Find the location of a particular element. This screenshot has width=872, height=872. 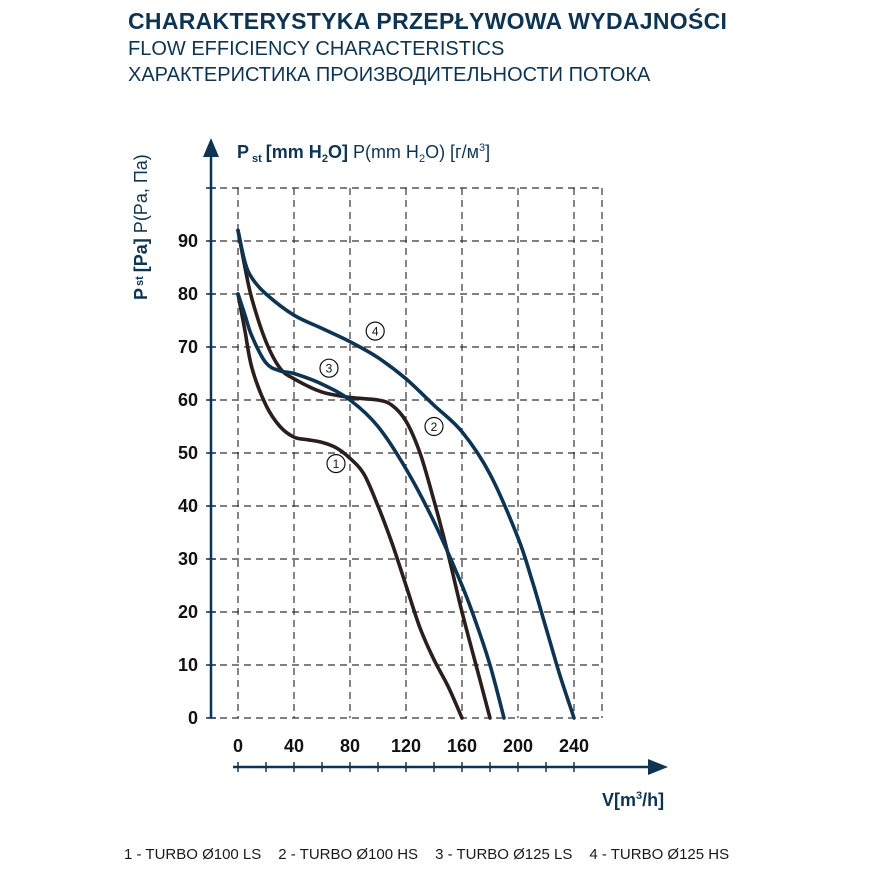

title-polish: CHARAKTERYSTYKA PRZEPŁYWOWA WYDAJNOŚCI is located at coordinates (428, 21).